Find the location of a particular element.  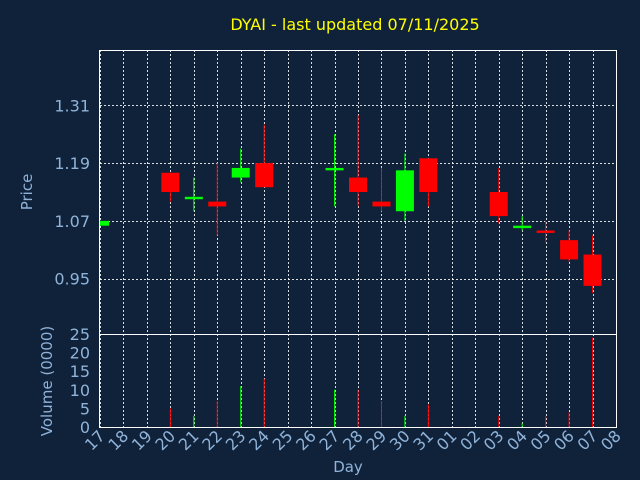

chart-title: DYAI - last updated 07/11/2025 is located at coordinates (354, 24).